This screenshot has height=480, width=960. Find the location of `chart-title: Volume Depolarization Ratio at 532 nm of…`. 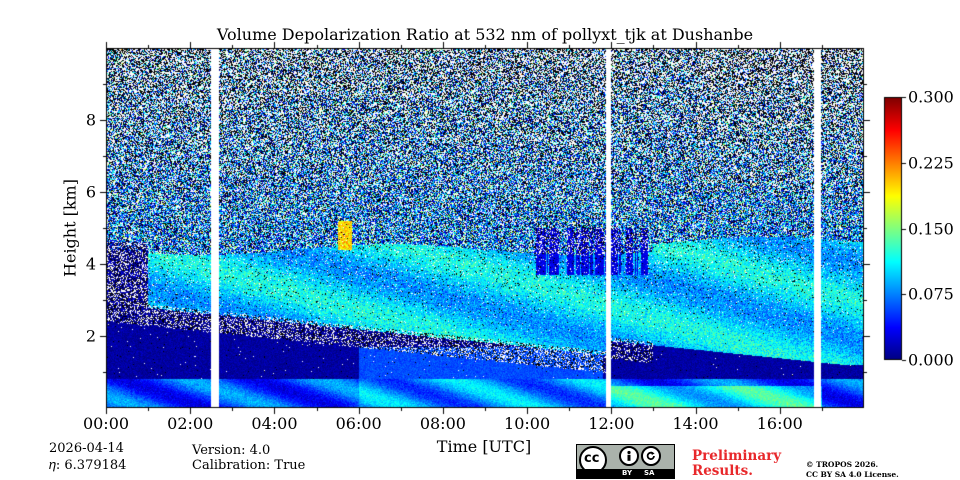

chart-title: Volume Depolarization Ratio at 532 nm of… is located at coordinates (485, 34).